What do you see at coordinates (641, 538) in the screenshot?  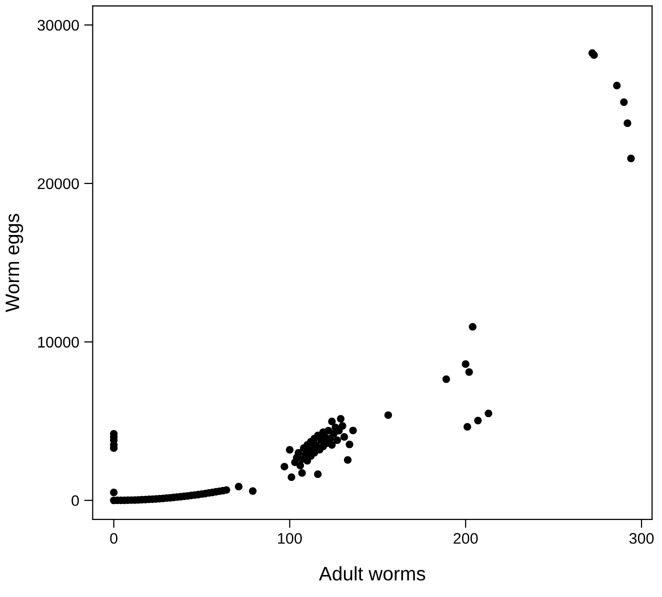 I see `x-tick-label: 300` at bounding box center [641, 538].